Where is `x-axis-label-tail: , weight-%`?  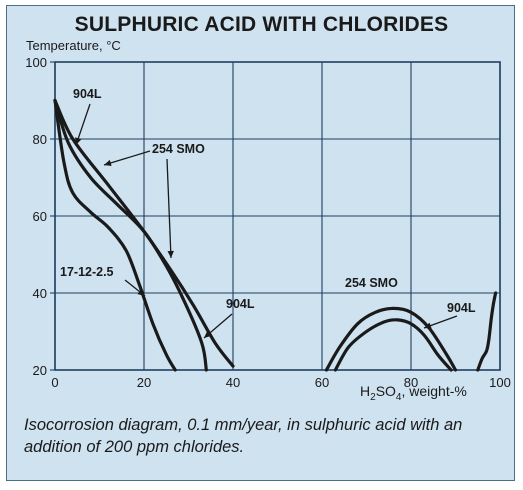
x-axis-label-tail: , weight-% is located at coordinates (434, 391).